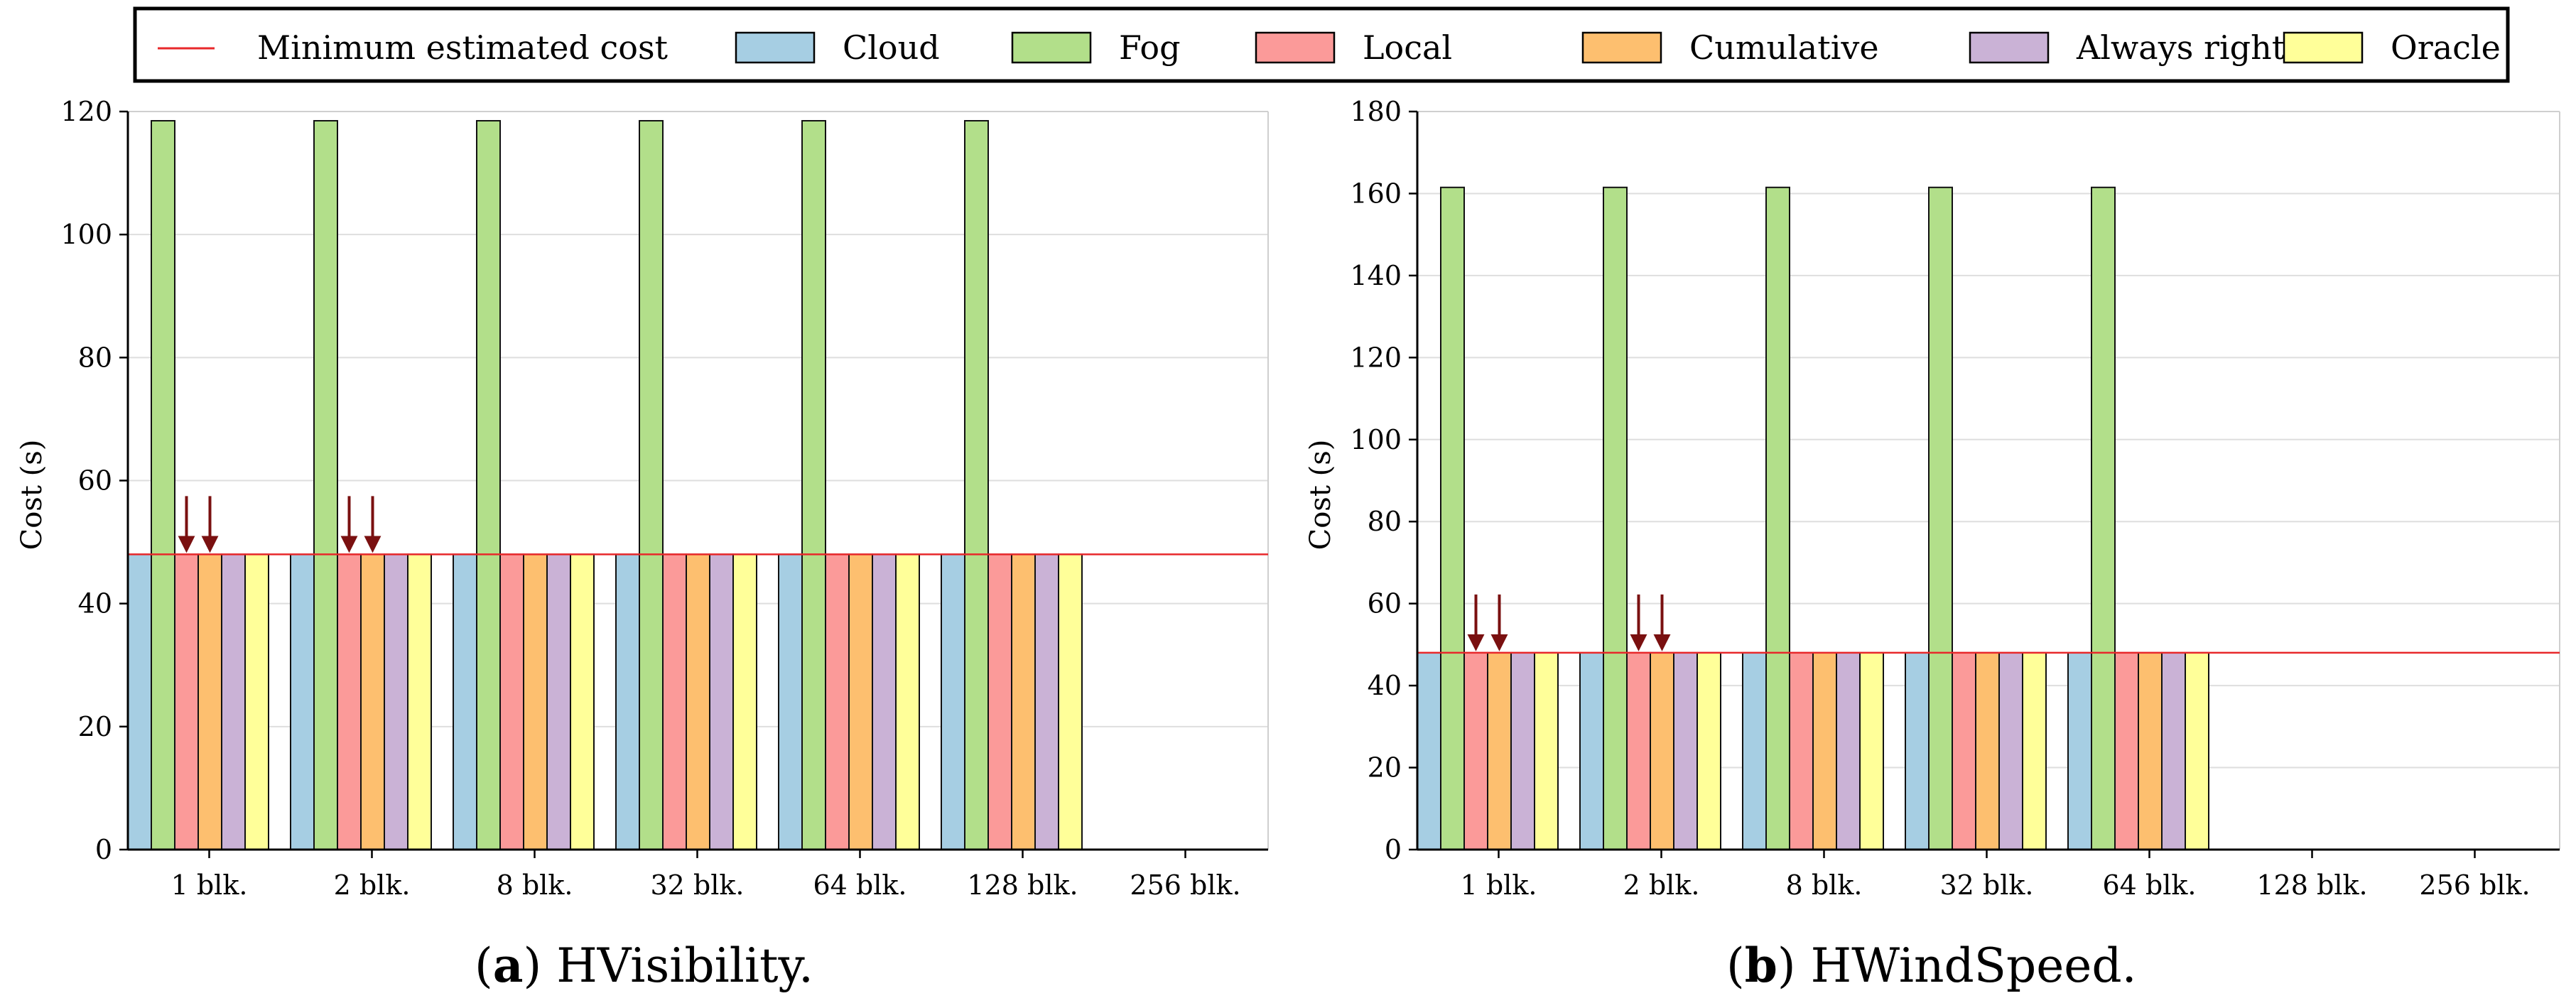 This screenshot has height=1008, width=2576. I want to click on chart0-bar-local-128-blk, so click(999, 702).